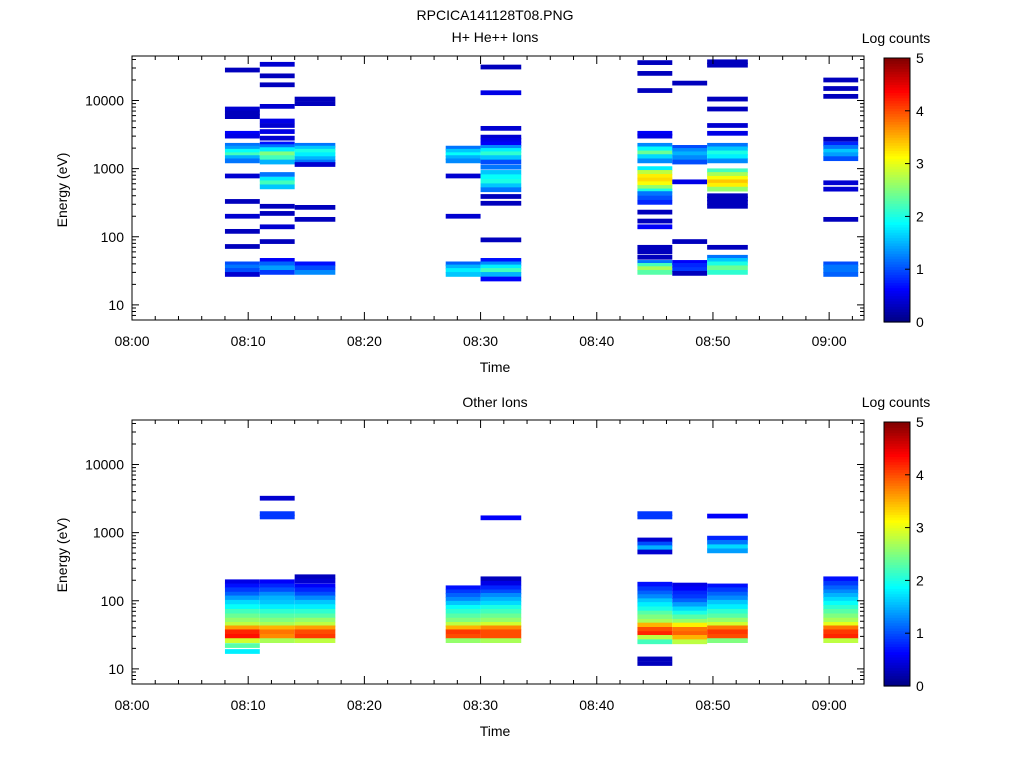  Describe the element at coordinates (104, 465) in the screenshot. I see `y-tick-label: 10000` at that location.